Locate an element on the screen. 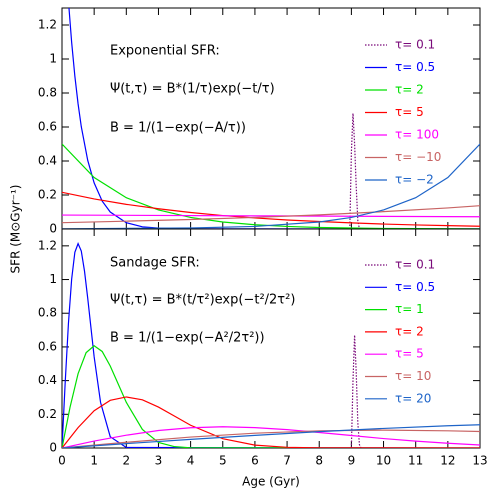 The width and height of the screenshot is (498, 498). x-tick-label: 2 is located at coordinates (126, 461).